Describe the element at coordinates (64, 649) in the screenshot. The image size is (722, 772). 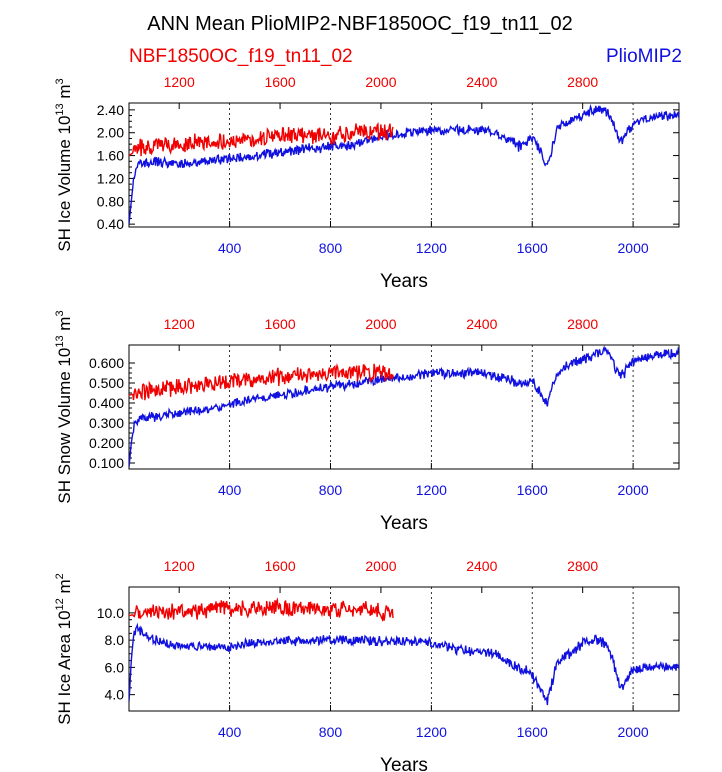
I see `y-axis-label: SH Ice Area 1012 m2` at that location.